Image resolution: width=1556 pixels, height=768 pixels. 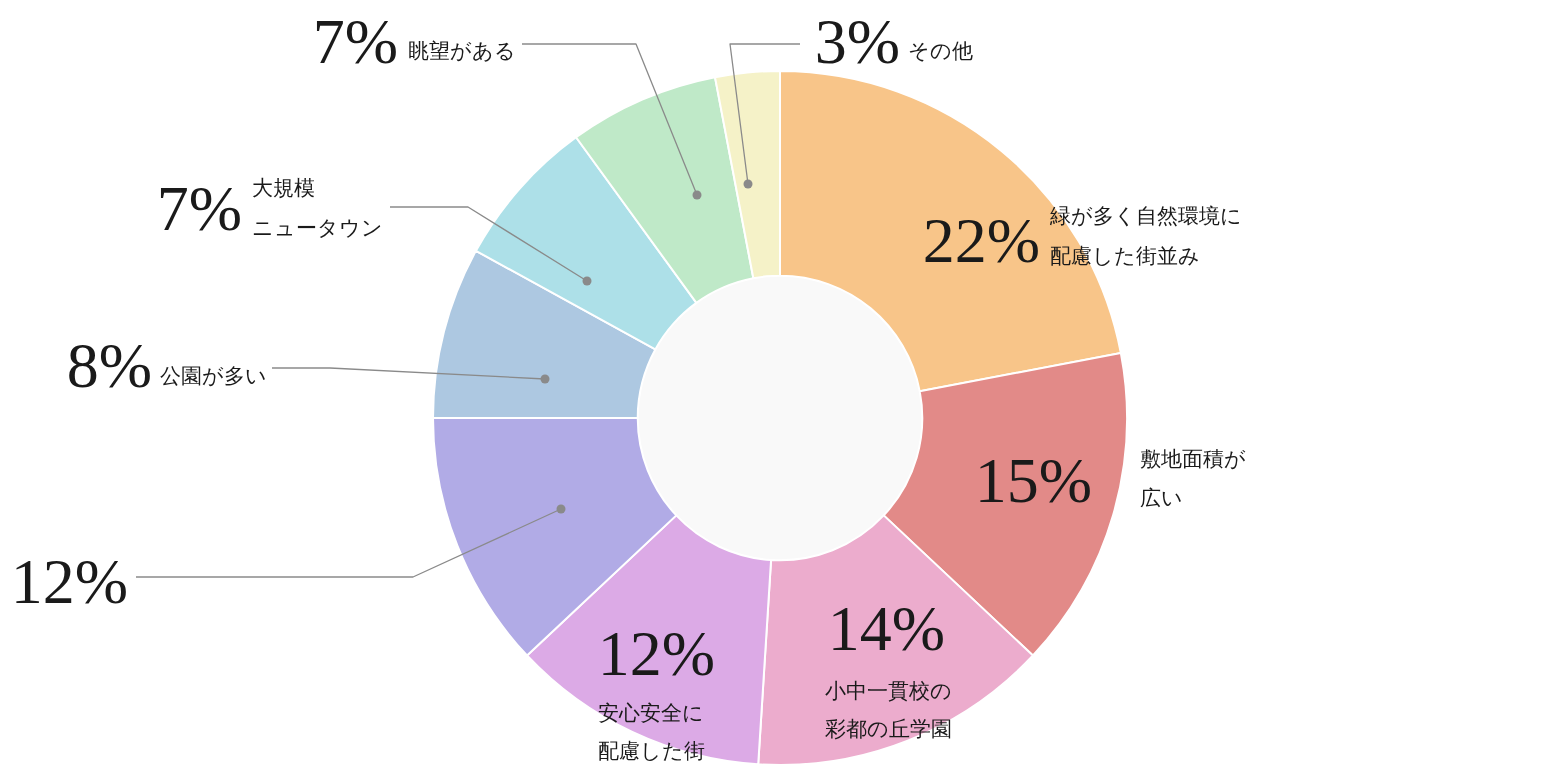 What do you see at coordinates (651, 732) in the screenshot?
I see `slice-label: 安心安全に配慮した街` at bounding box center [651, 732].